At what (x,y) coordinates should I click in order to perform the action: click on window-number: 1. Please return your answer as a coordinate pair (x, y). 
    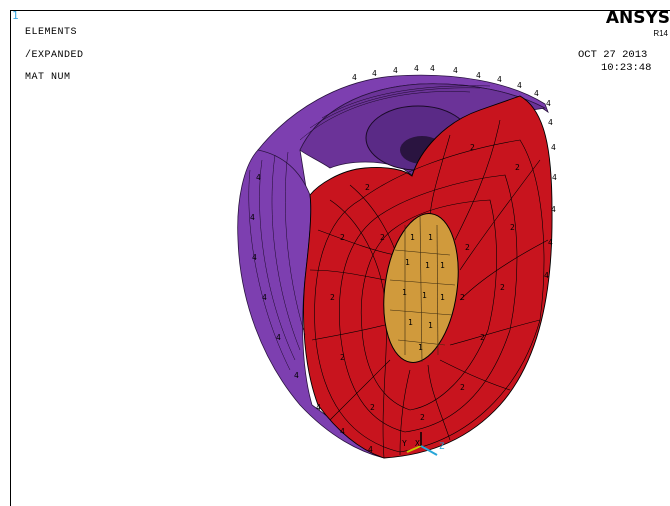
    Looking at the image, I should click on (15, 15).